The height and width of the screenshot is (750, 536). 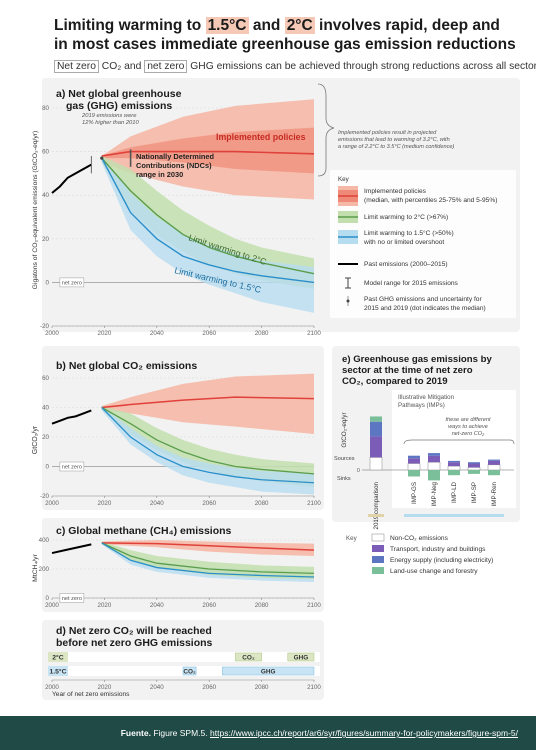 I want to click on panel-c-chart: 0 200 400 2000 2020 2040 2060 2080 2100 net zero, so click(x=180, y=573).